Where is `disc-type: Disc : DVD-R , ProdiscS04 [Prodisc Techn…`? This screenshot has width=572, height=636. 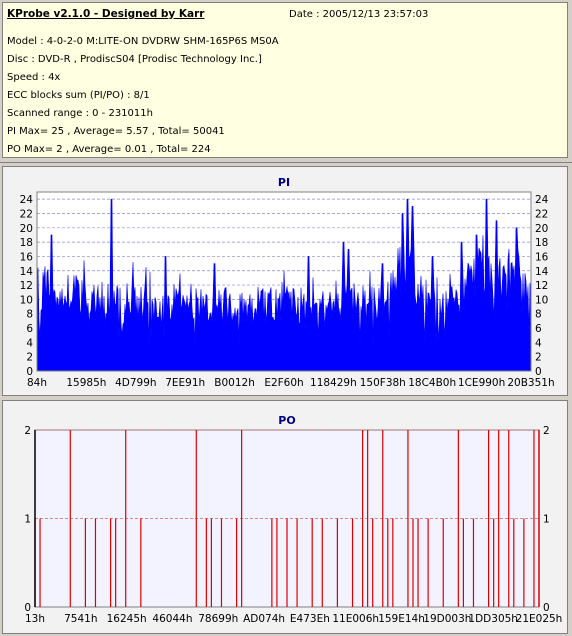
disc-type: Disc : DVD-R , ProdiscS04 [Prodisc Techn… is located at coordinates (134, 59).